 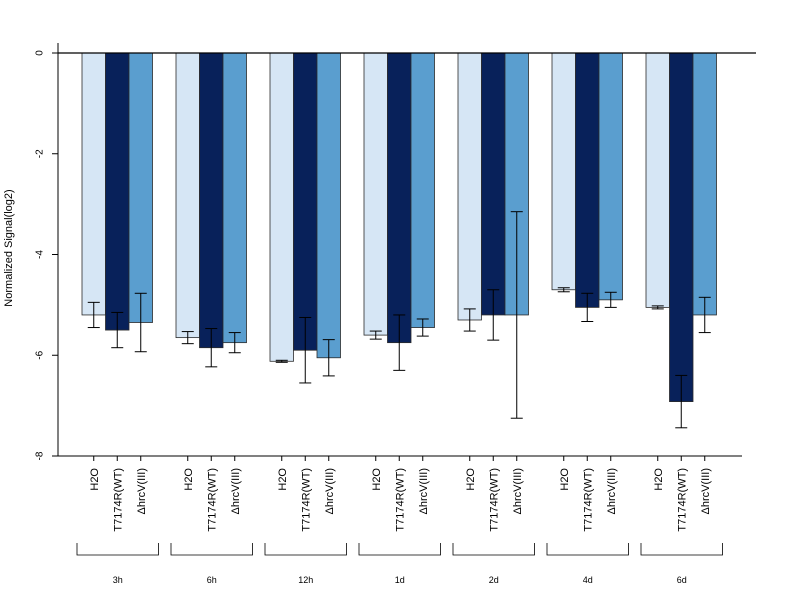 I want to click on group-label-1d: 1d, so click(x=400, y=580).